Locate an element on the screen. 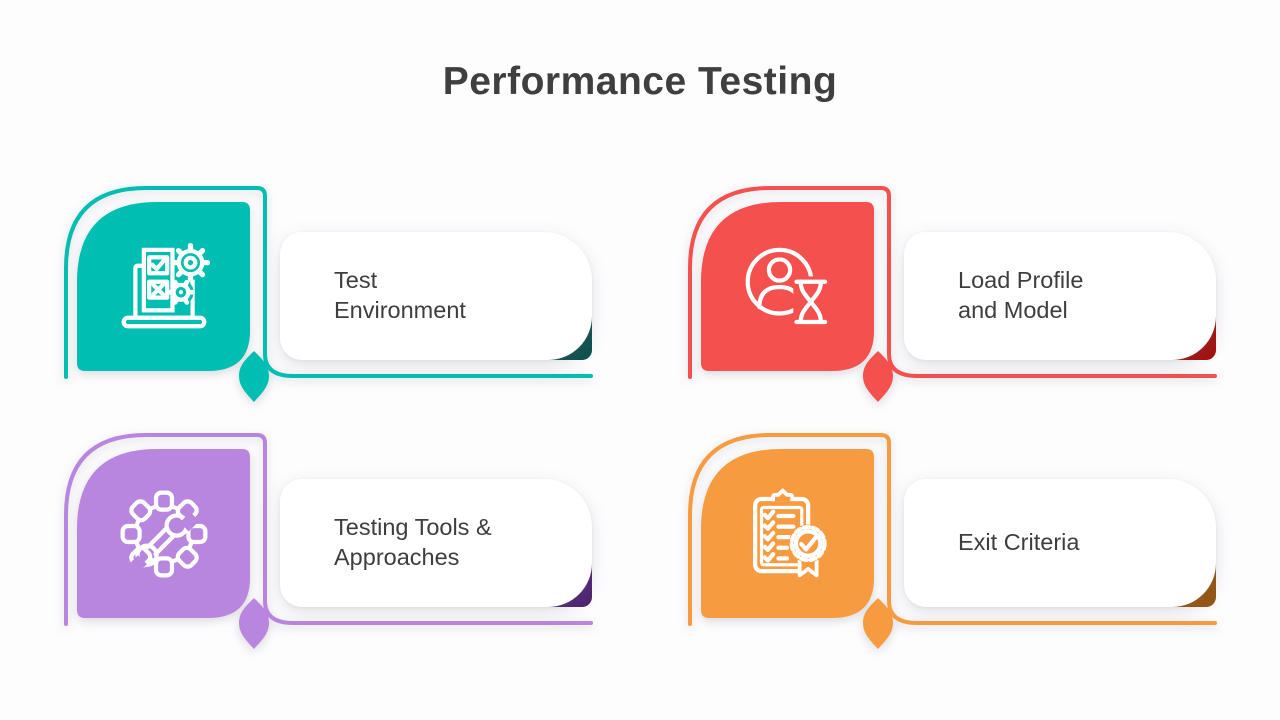 The height and width of the screenshot is (720, 1280). module-exit-criteria: Exit Criteria is located at coordinates (951, 544).